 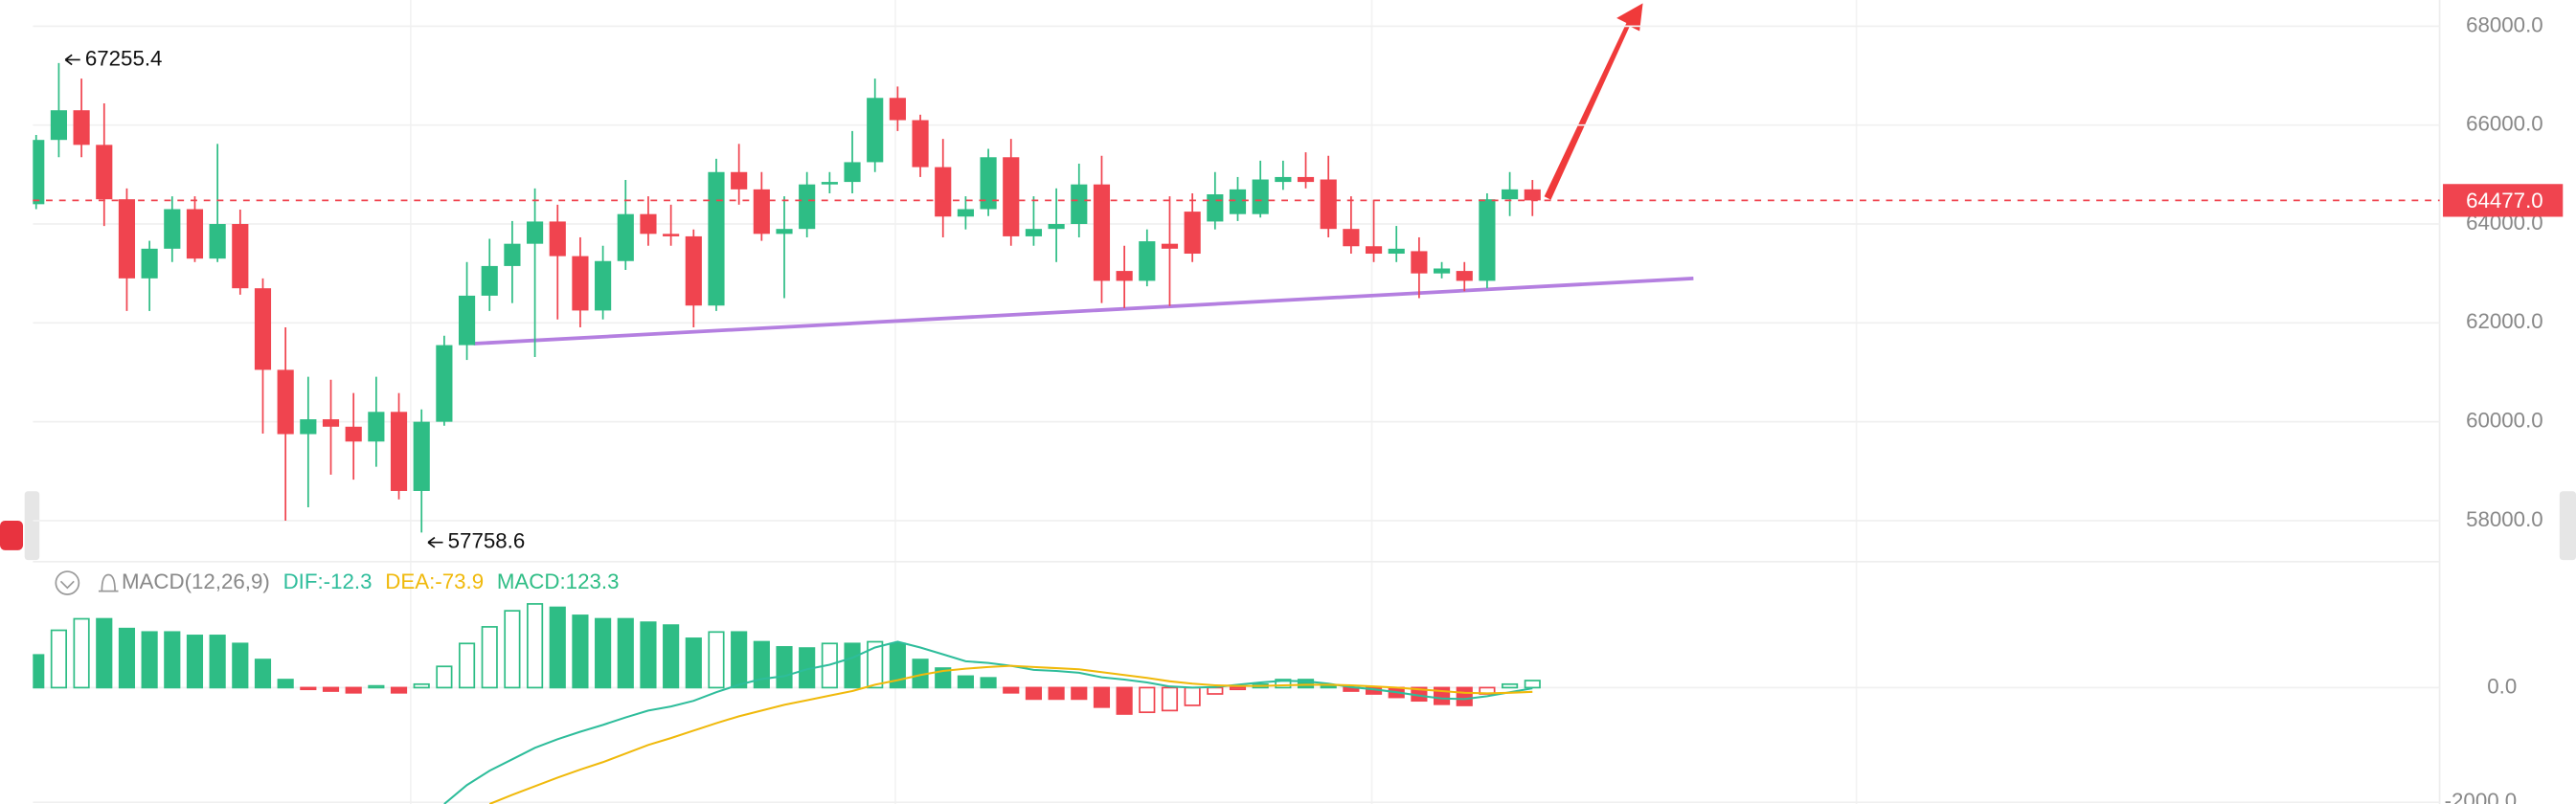 What do you see at coordinates (1010, 734) in the screenshot?
I see `macd-line` at bounding box center [1010, 734].